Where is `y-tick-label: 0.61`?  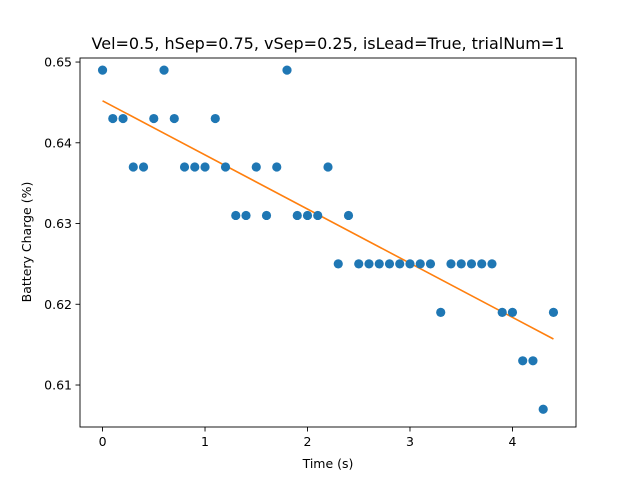
y-tick-label: 0.61 is located at coordinates (58, 385).